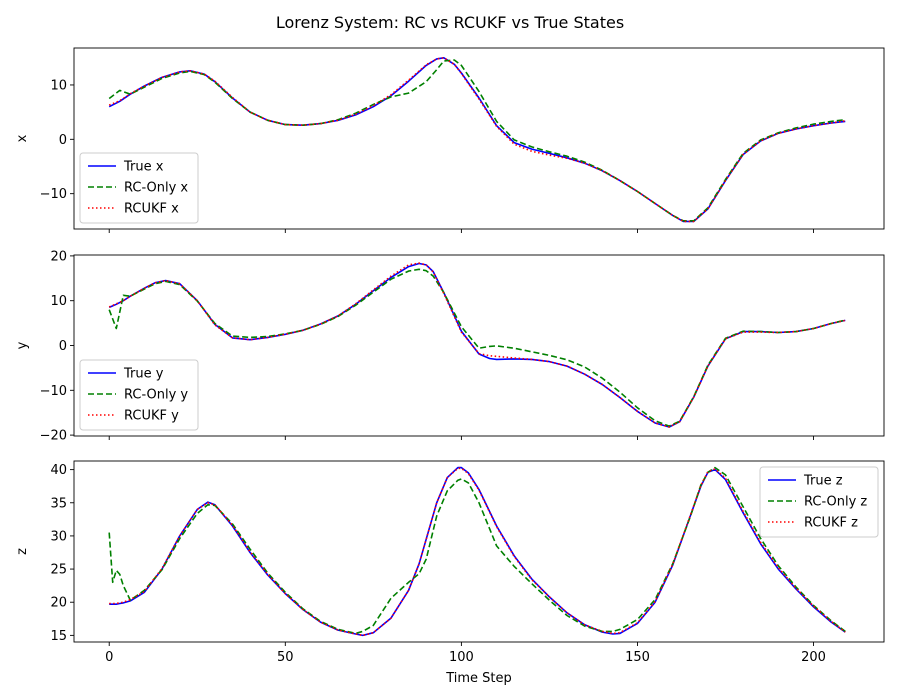  I want to click on y-axis-label-z: z, so click(22, 551).